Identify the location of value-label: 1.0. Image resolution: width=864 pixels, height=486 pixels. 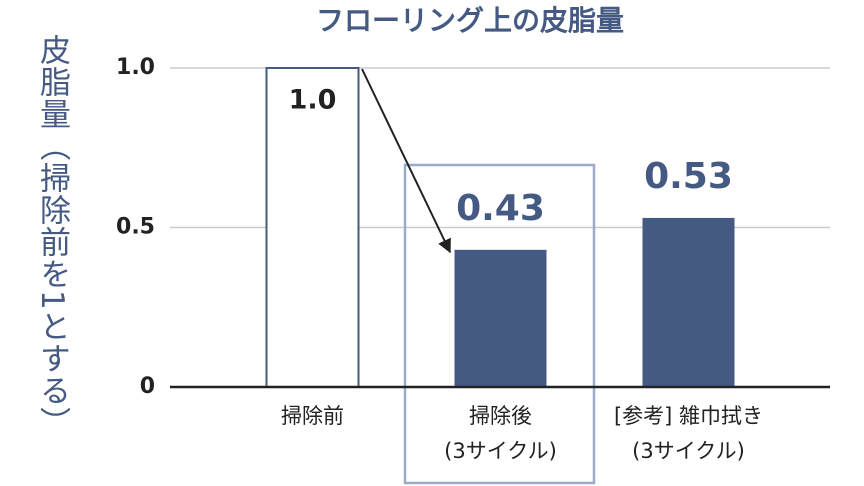
(313, 100).